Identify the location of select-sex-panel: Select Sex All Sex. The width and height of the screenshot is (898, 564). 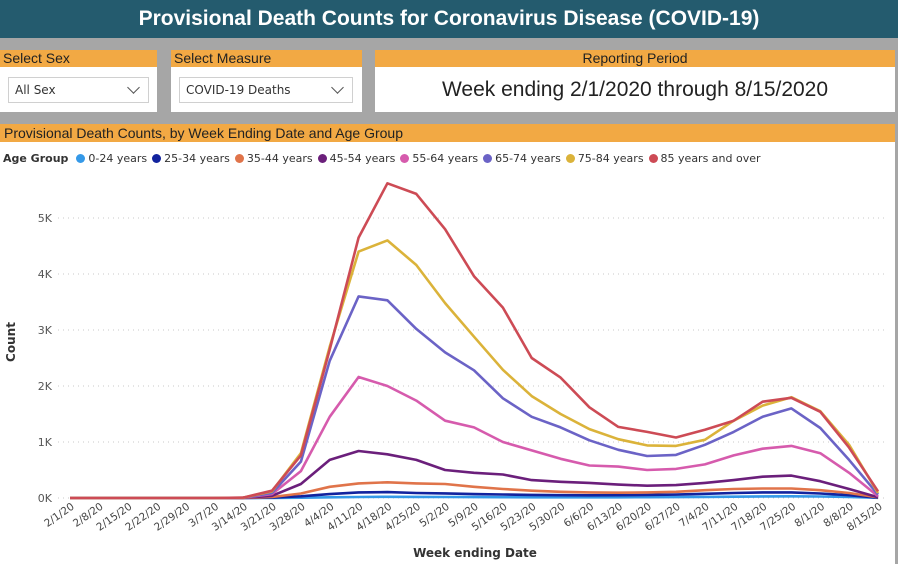
(78, 81).